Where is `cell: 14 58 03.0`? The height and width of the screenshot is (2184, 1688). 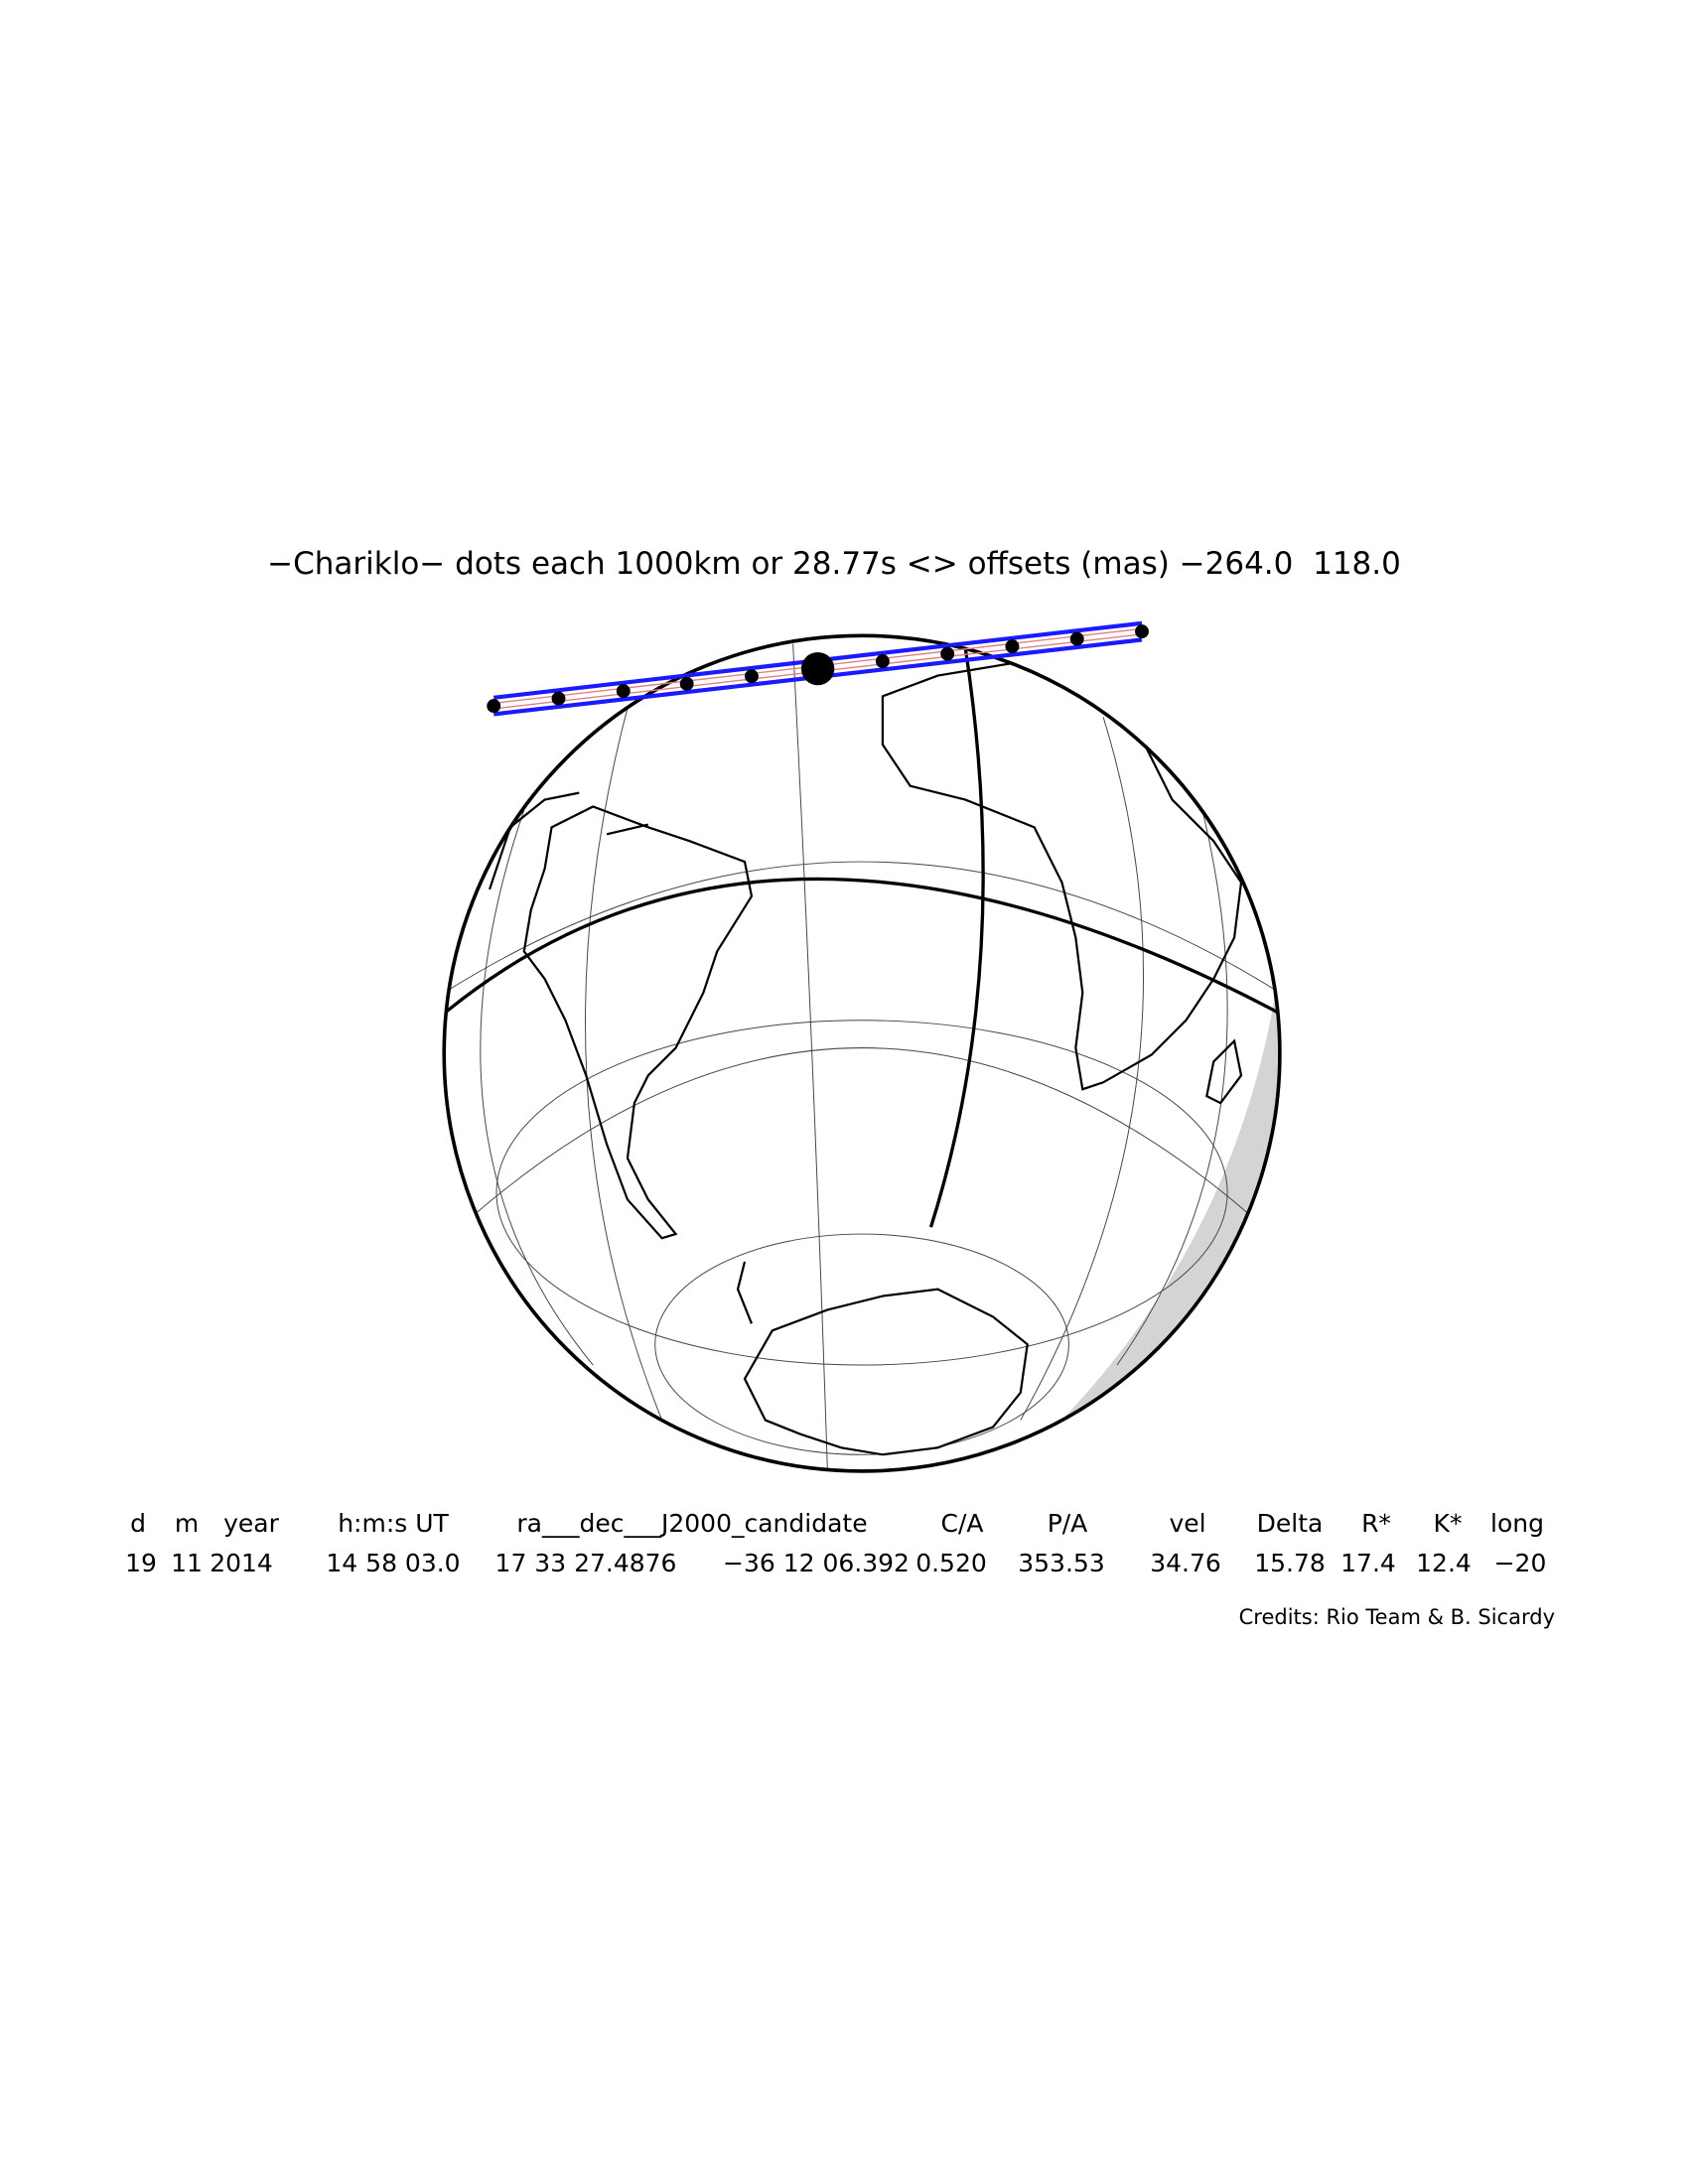 cell: 14 58 03.0 is located at coordinates (393, 1563).